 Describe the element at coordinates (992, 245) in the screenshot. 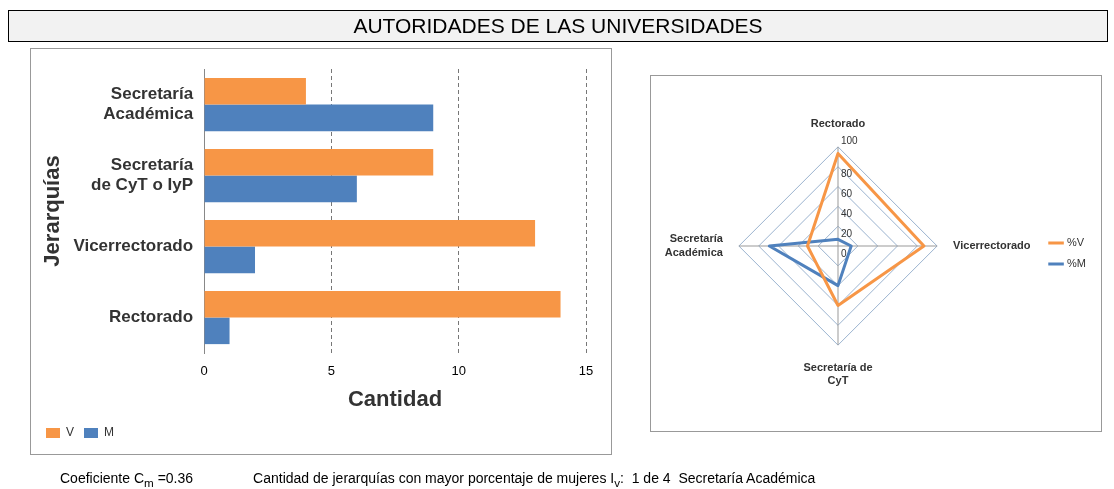

I see `spoke-label: Vicerrectorado` at that location.